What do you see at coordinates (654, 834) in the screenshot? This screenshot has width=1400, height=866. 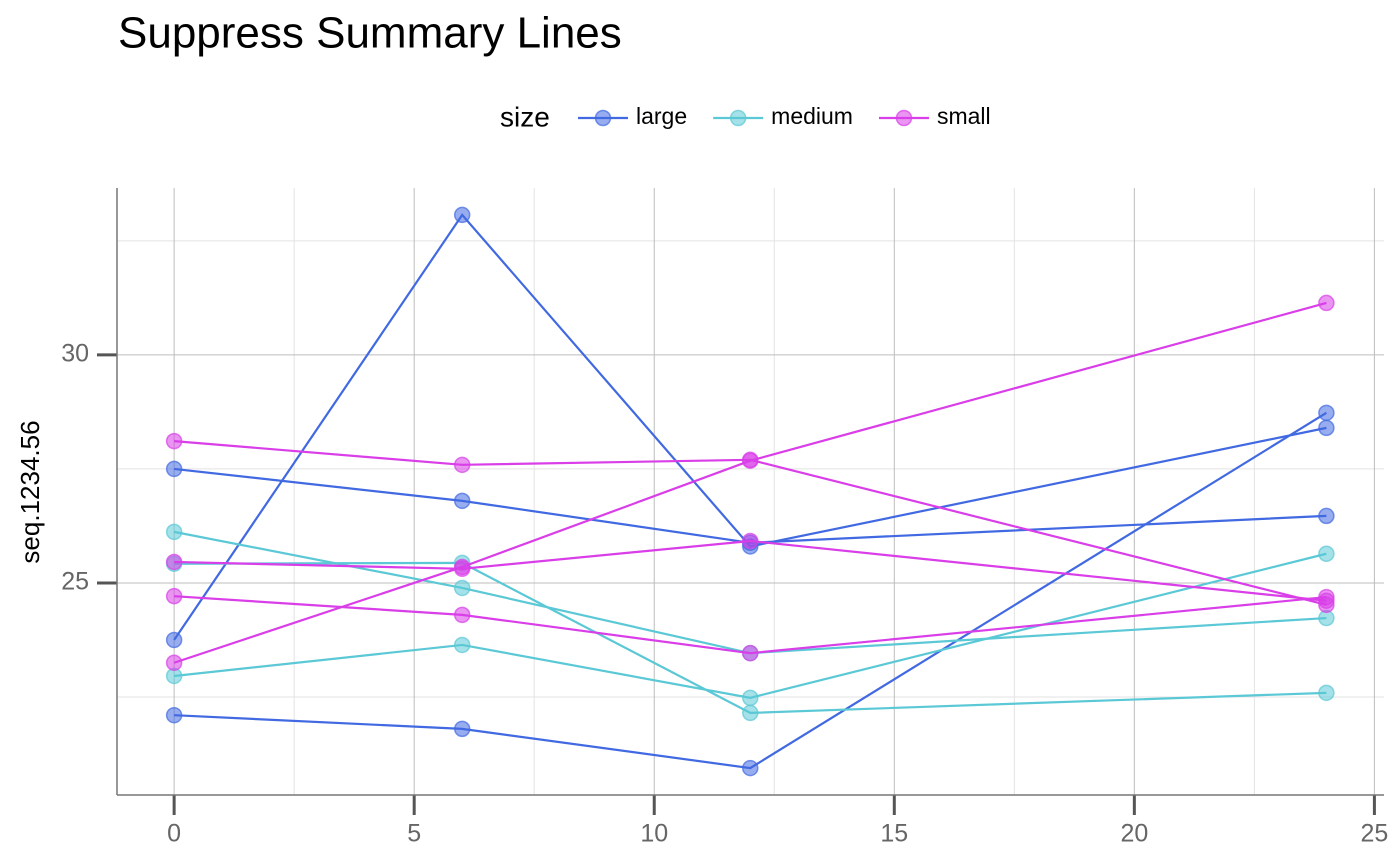 I see `x-tick-label: 10` at bounding box center [654, 834].